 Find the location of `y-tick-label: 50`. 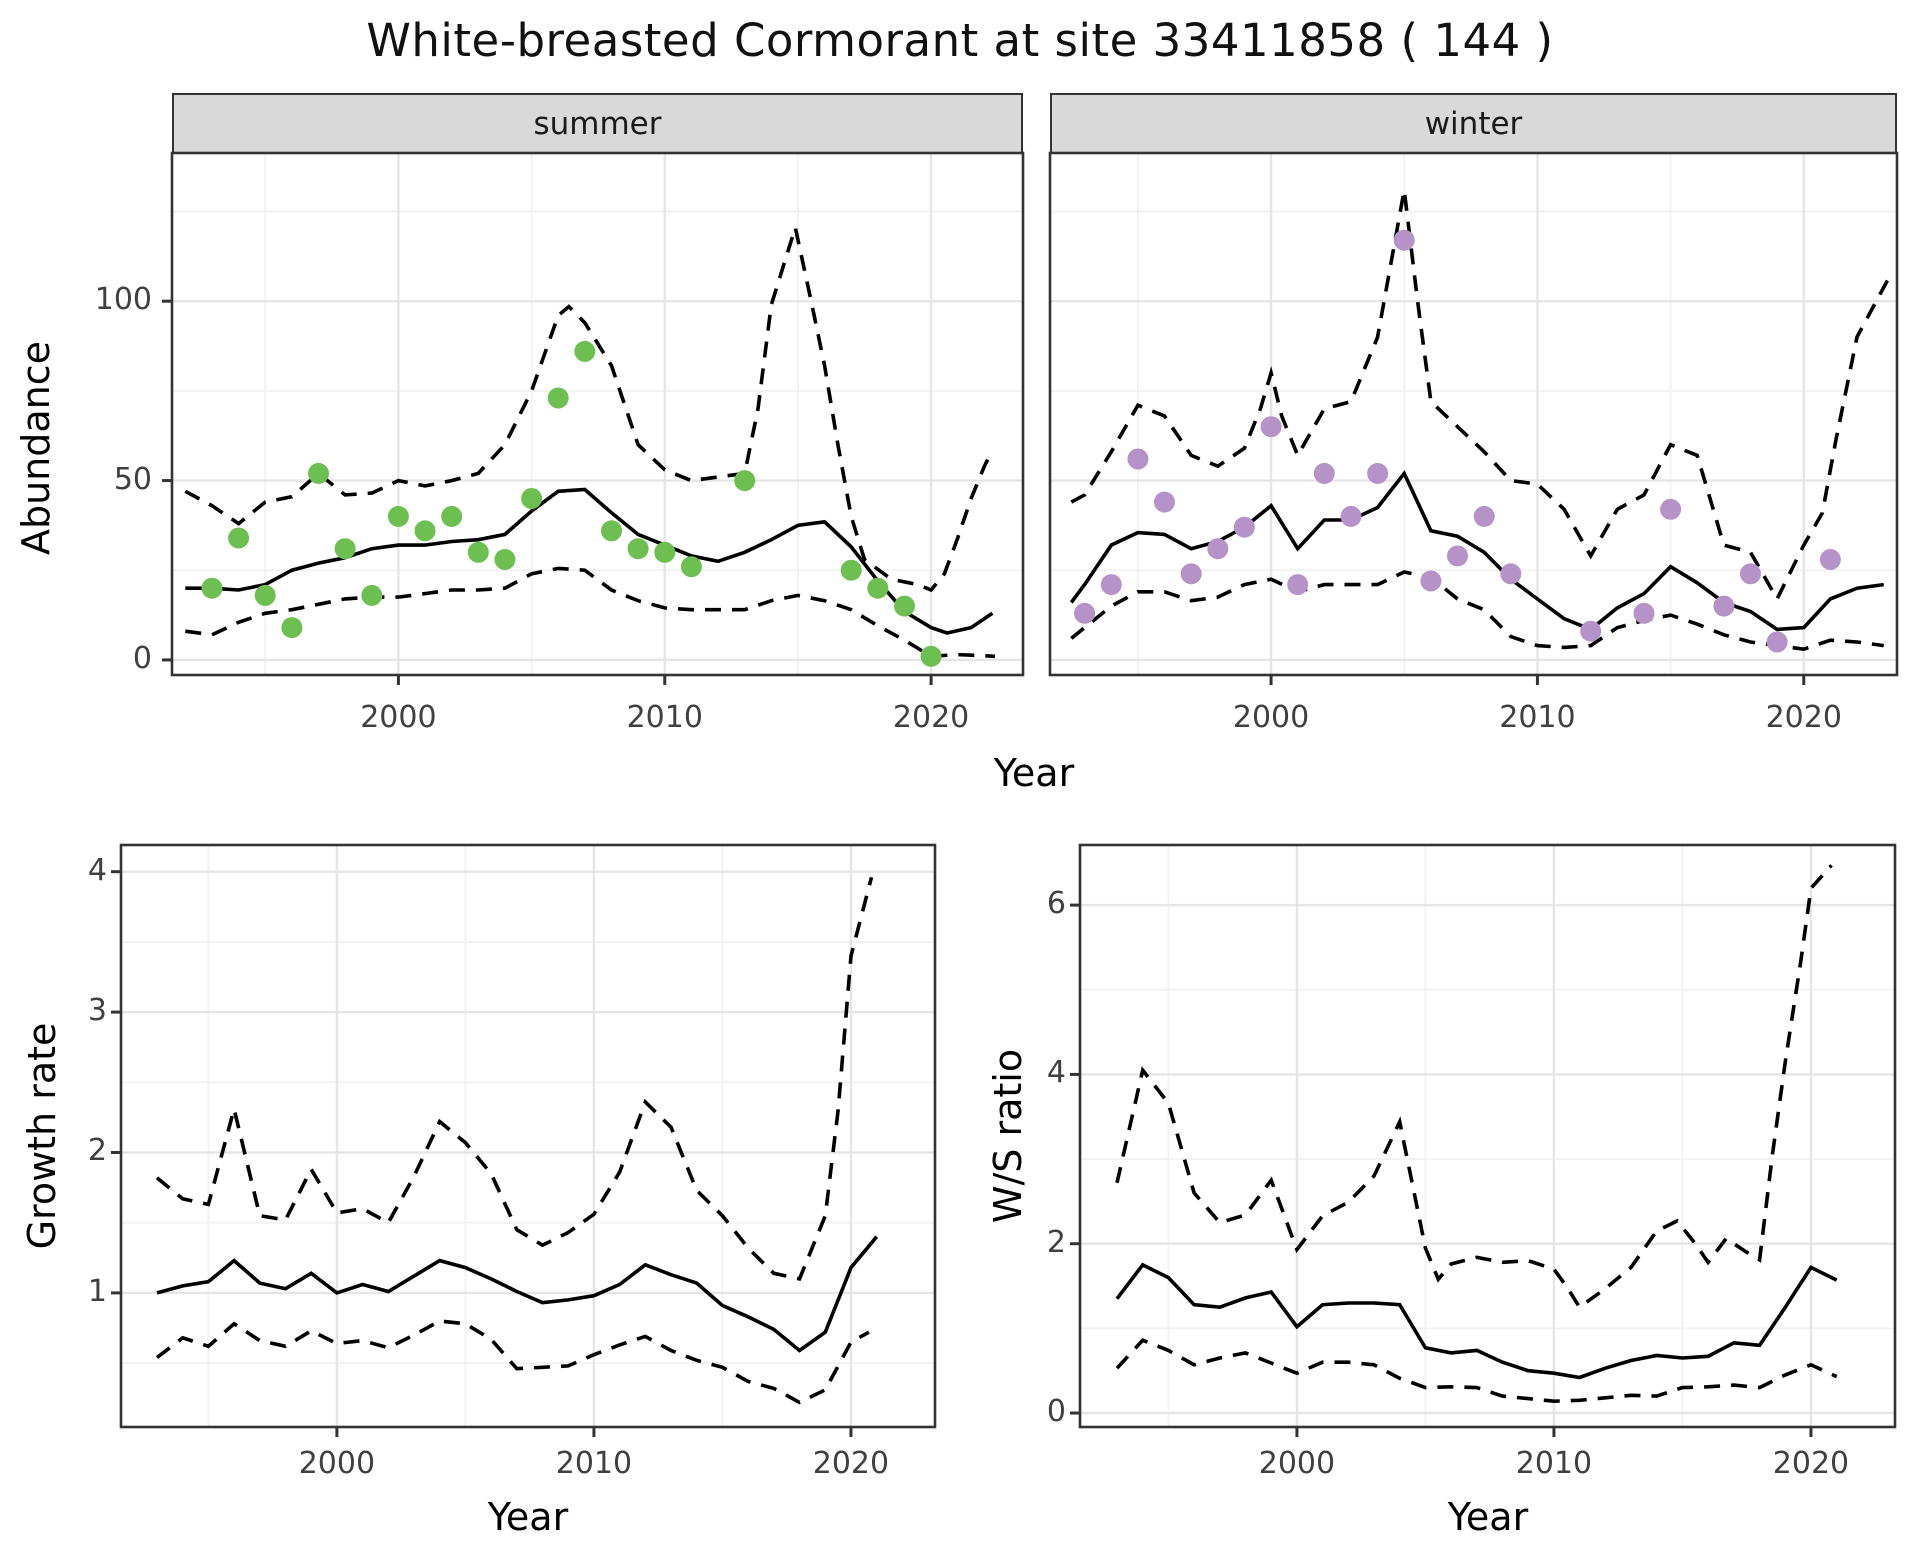

y-tick-label: 50 is located at coordinates (132, 479).